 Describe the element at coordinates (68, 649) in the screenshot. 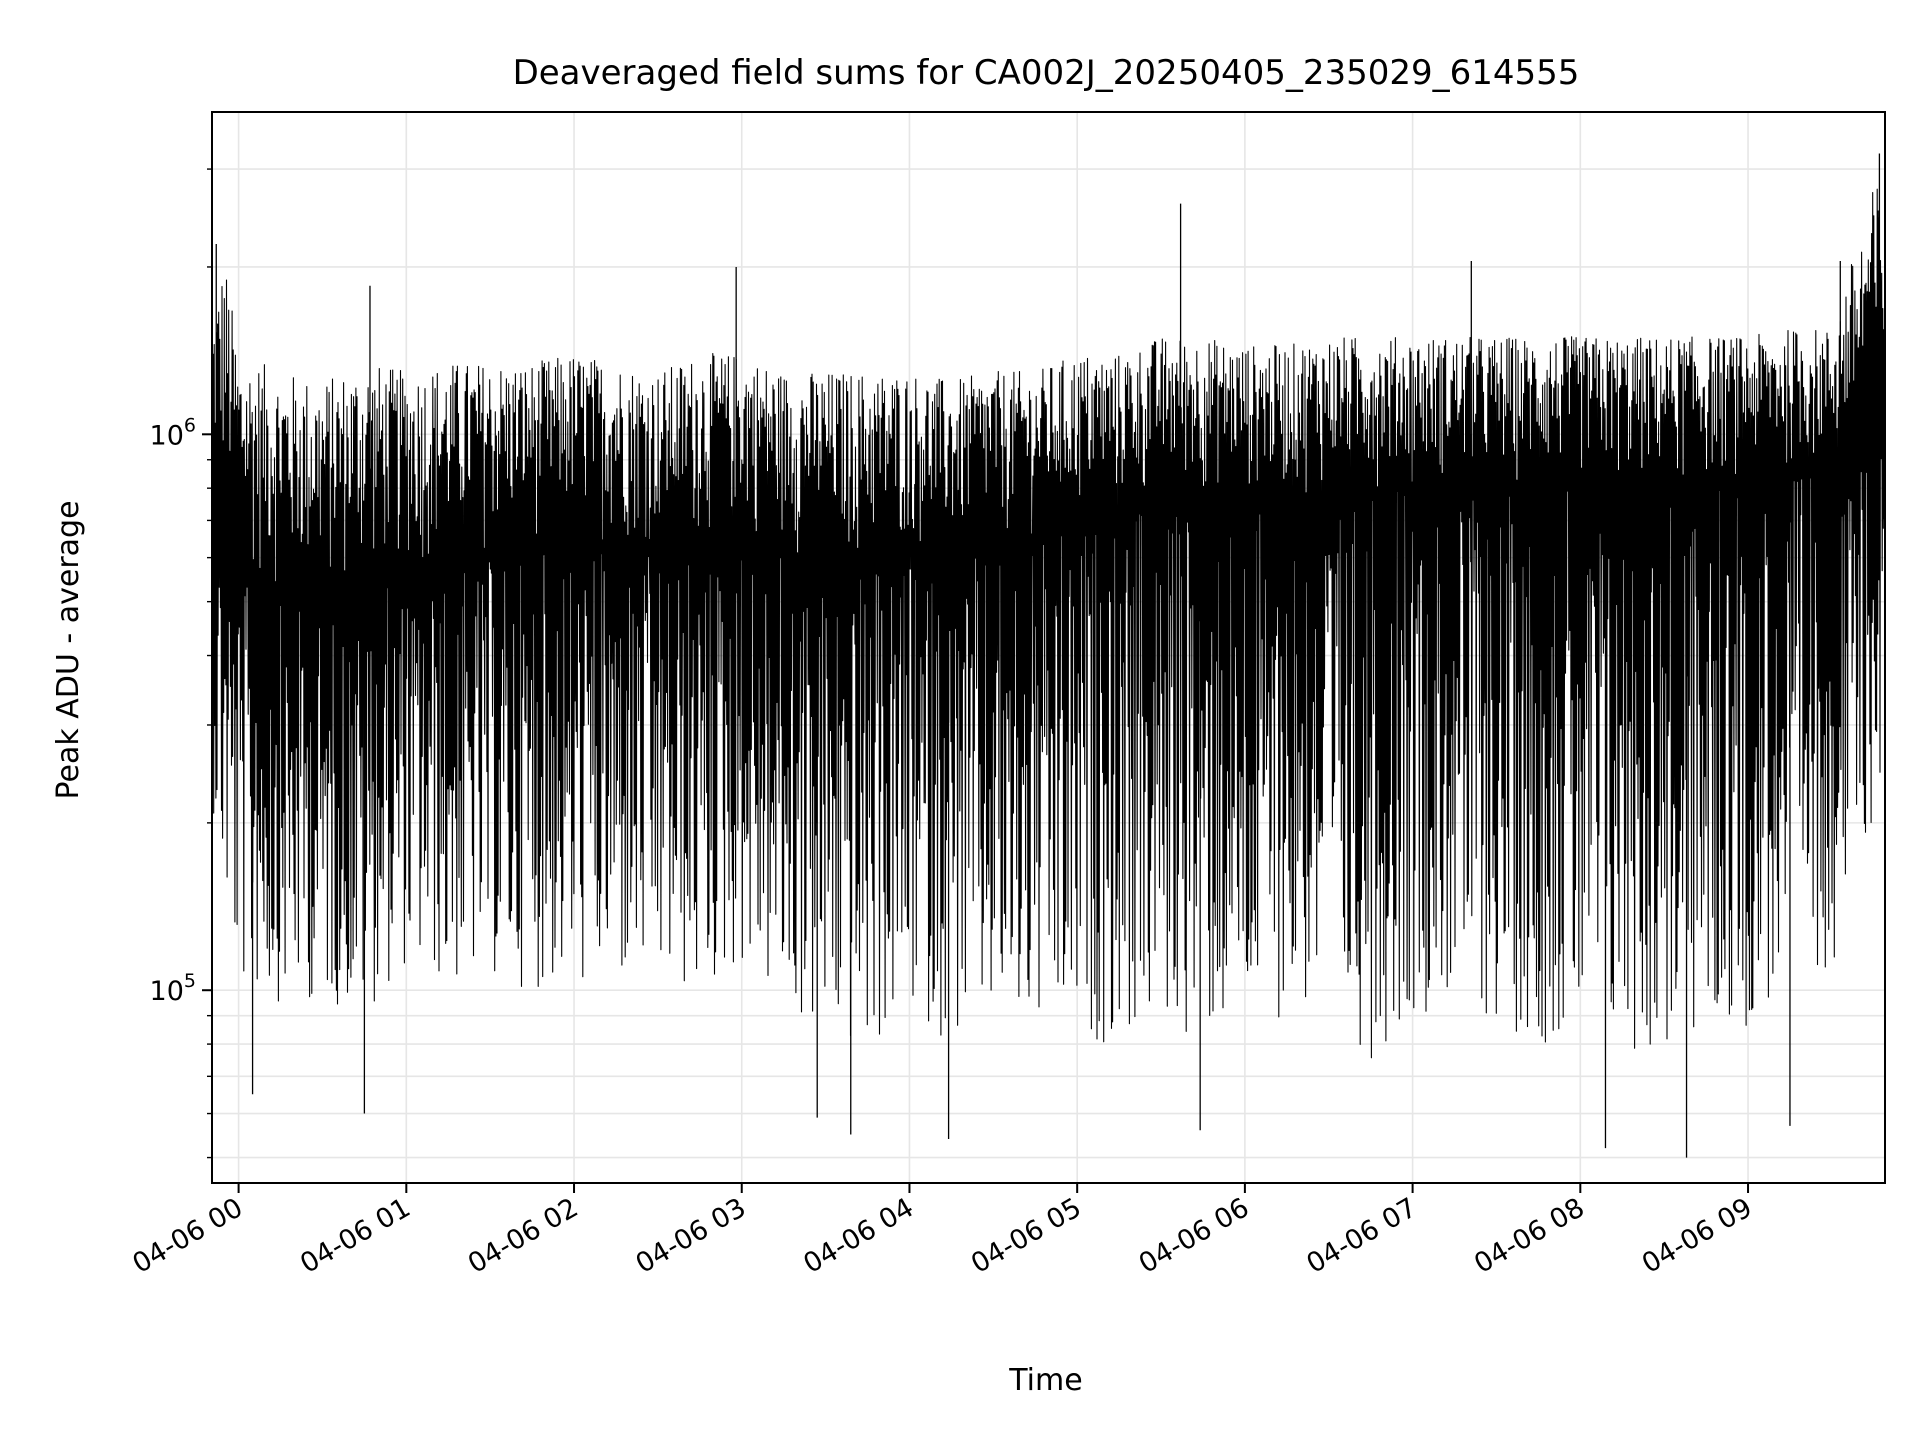

I see `y-axis-label: Peak ADU - average` at that location.